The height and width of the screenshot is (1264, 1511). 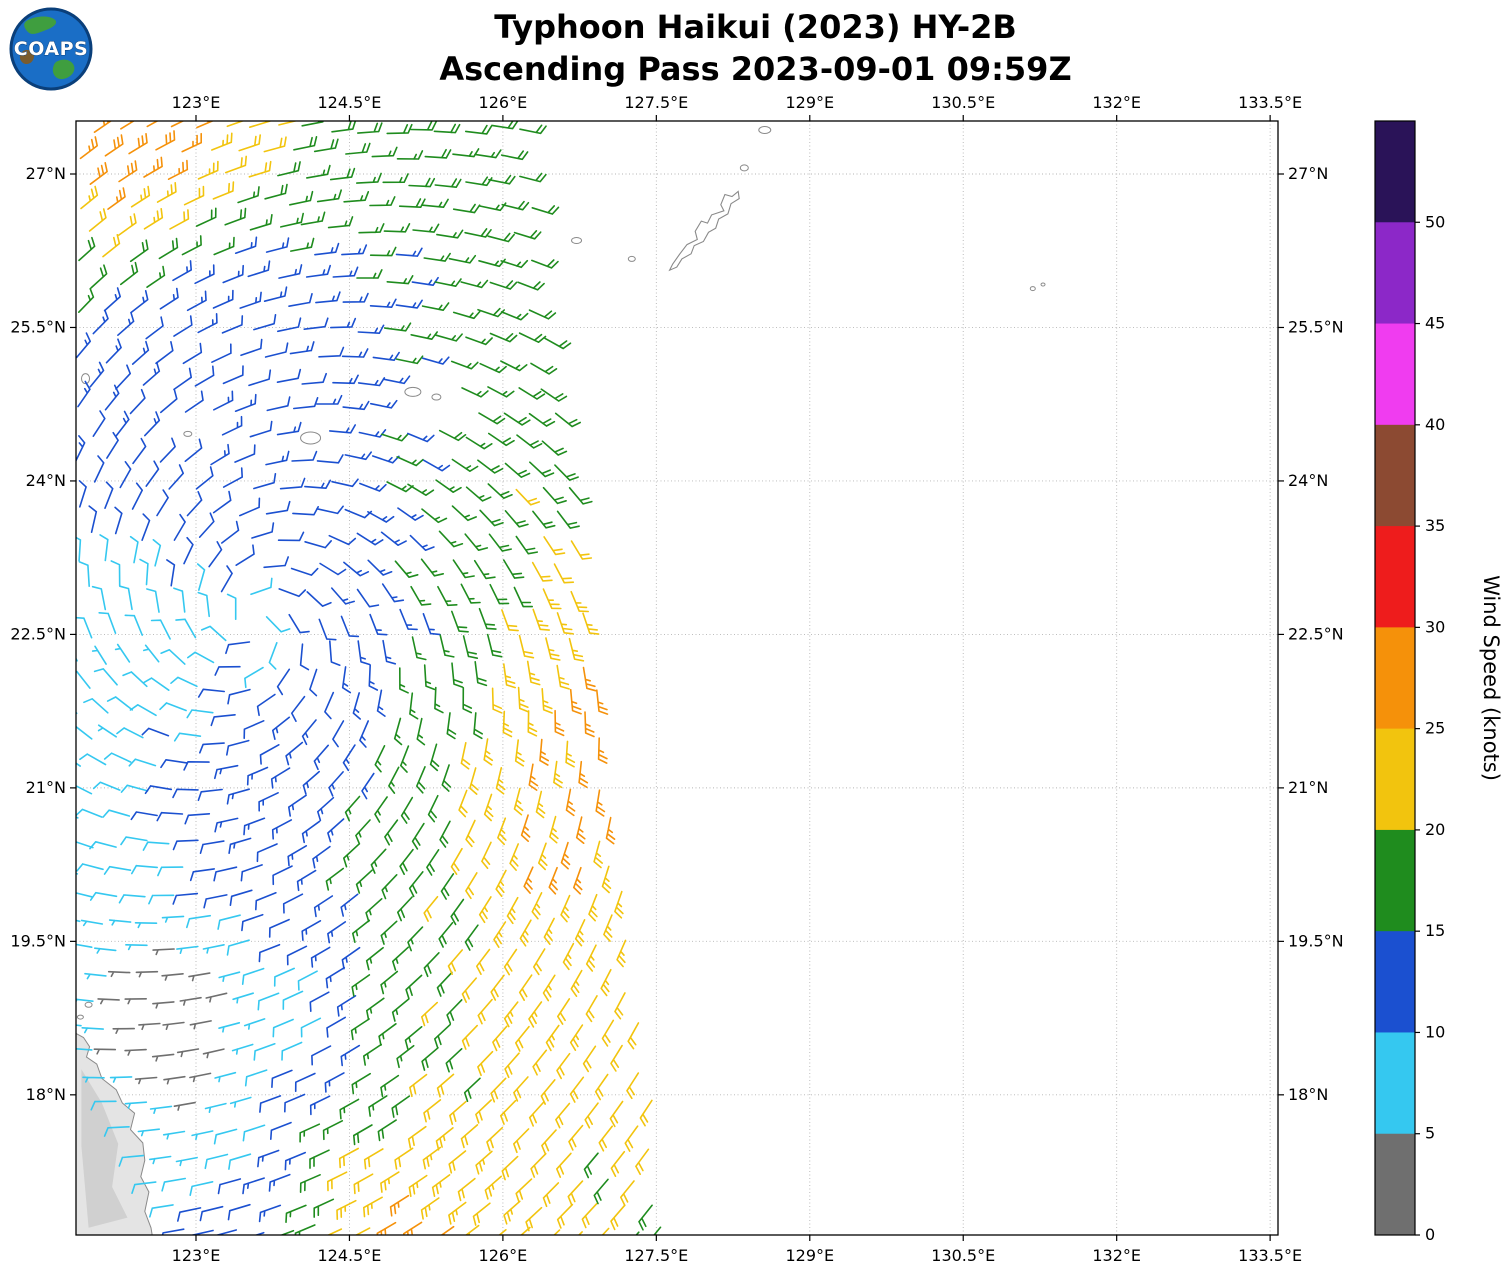 What do you see at coordinates (196, 1255) in the screenshot?
I see `x-tick-label-bottom: 123°E` at bounding box center [196, 1255].